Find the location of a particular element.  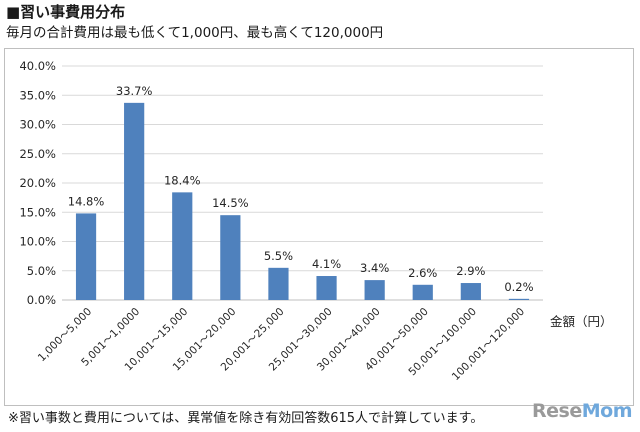

y-tick-label: 30.0% is located at coordinates (37, 125).